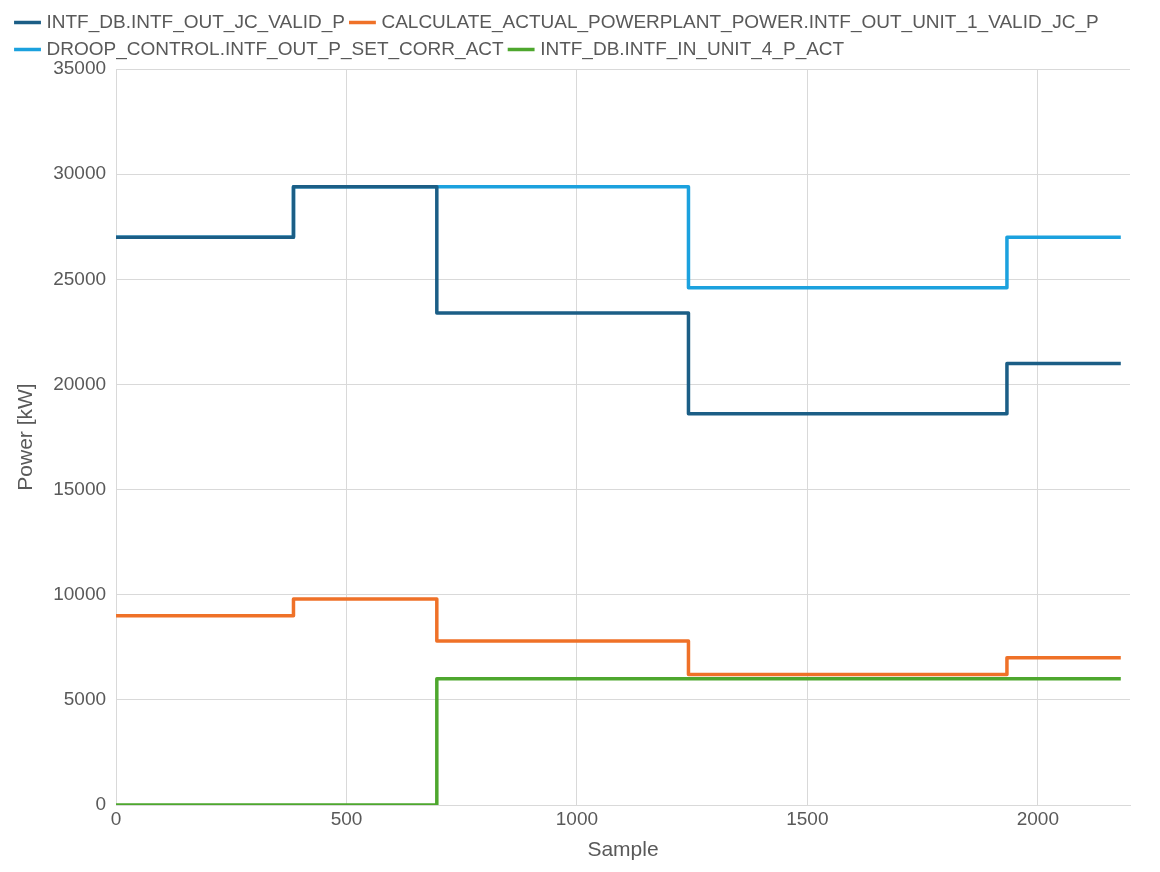  Describe the element at coordinates (807, 818) in the screenshot. I see `x-tick-label: 1500` at that location.